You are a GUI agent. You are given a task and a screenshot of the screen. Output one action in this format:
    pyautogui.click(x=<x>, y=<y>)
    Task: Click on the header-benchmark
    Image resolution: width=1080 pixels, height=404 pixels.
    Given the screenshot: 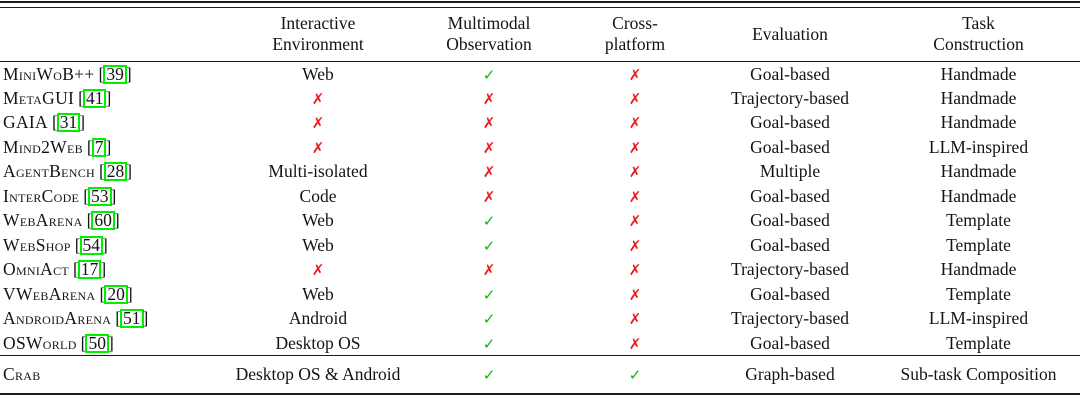 What is the action you would take?
    pyautogui.click(x=112, y=35)
    